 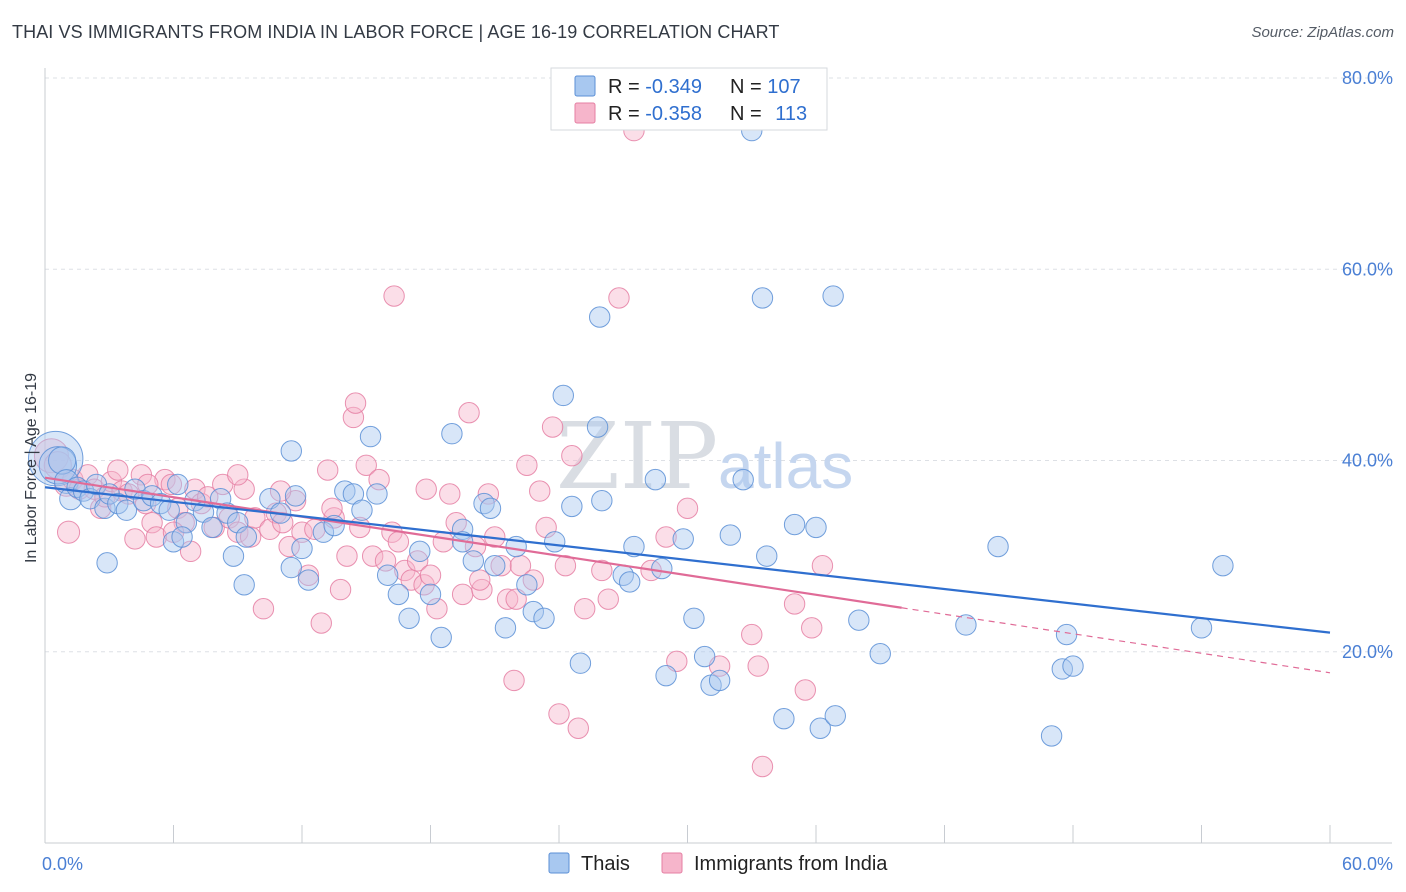 What do you see at coordinates (791, 114) in the screenshot?
I see `india-n-value: 113` at bounding box center [791, 114].